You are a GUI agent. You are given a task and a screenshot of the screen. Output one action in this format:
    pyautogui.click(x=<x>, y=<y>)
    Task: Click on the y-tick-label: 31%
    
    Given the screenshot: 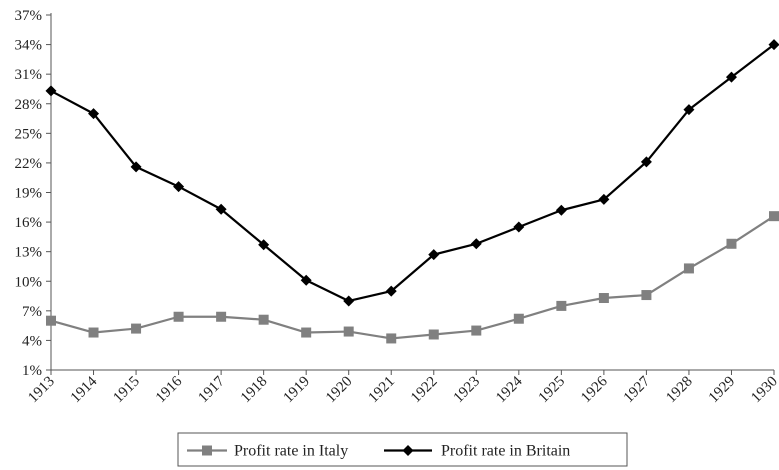 What is the action you would take?
    pyautogui.click(x=29, y=75)
    